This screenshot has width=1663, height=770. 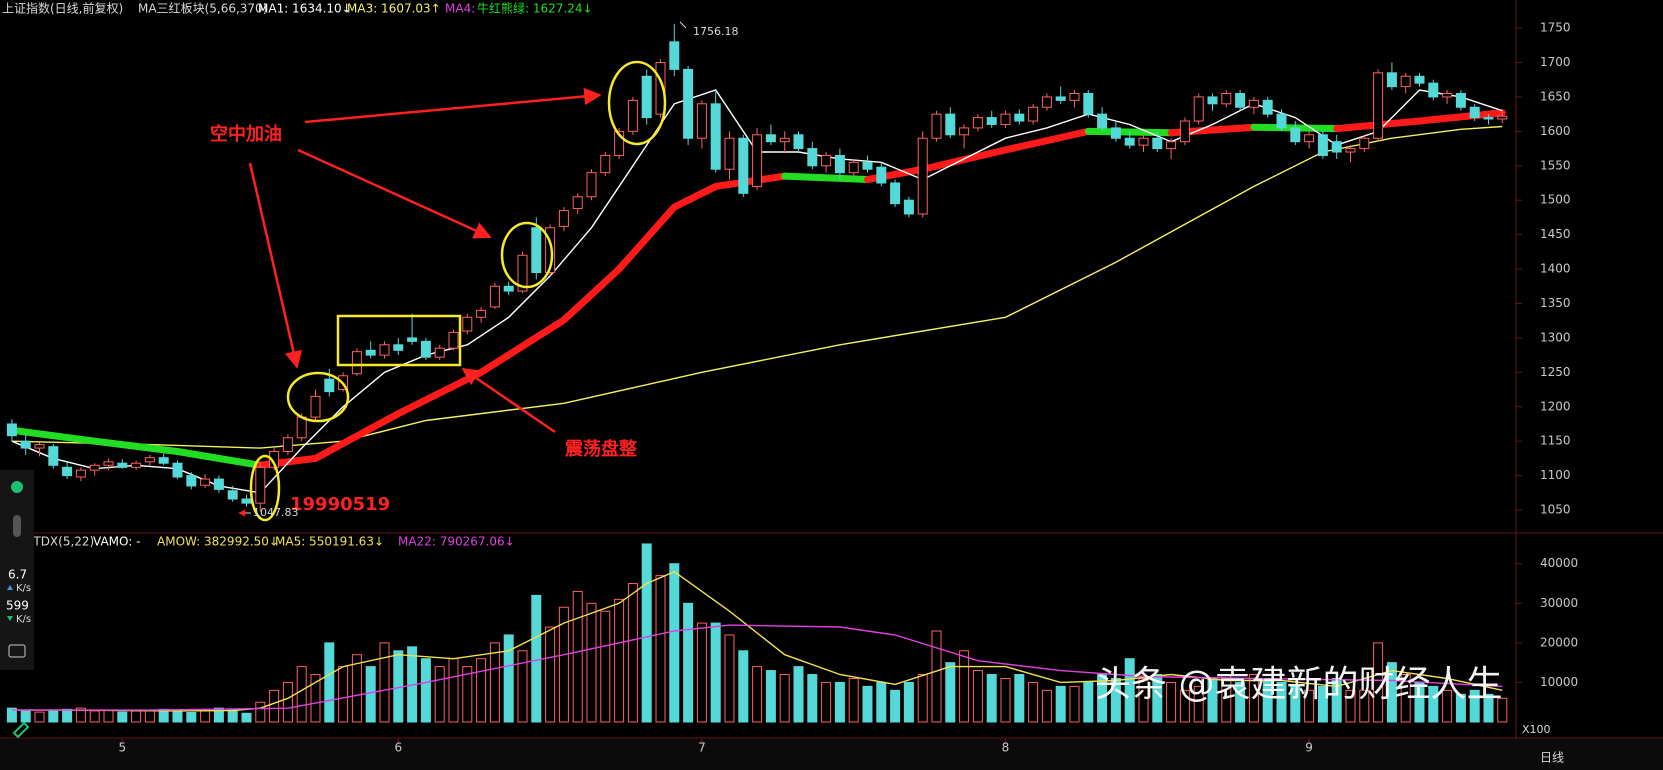 What do you see at coordinates (1536, 729) in the screenshot?
I see `volume-unit: X100` at bounding box center [1536, 729].